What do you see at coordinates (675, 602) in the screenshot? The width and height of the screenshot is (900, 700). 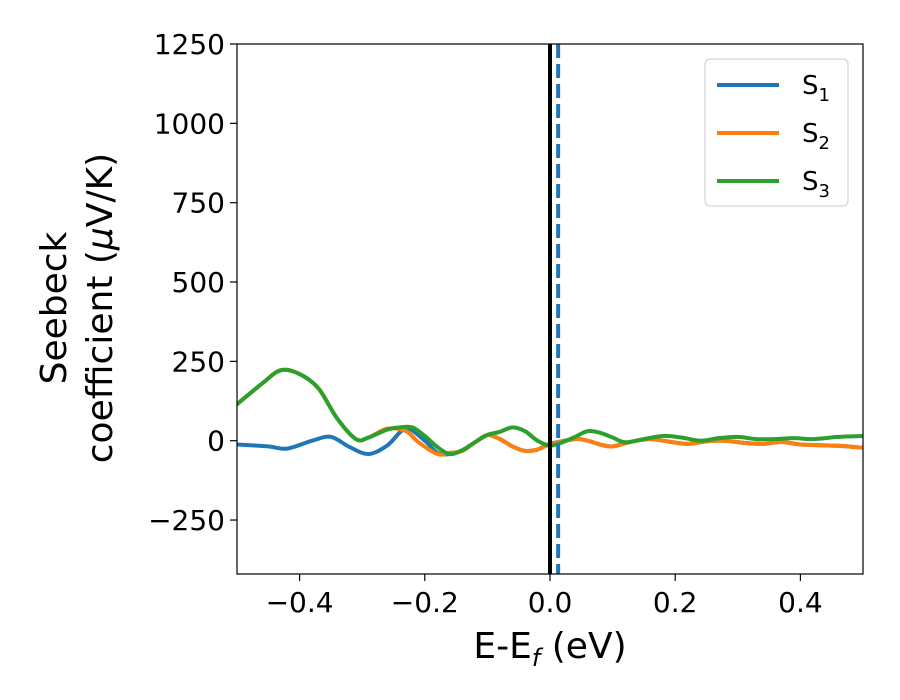 I see `x-tick-label: 0.2` at bounding box center [675, 602].